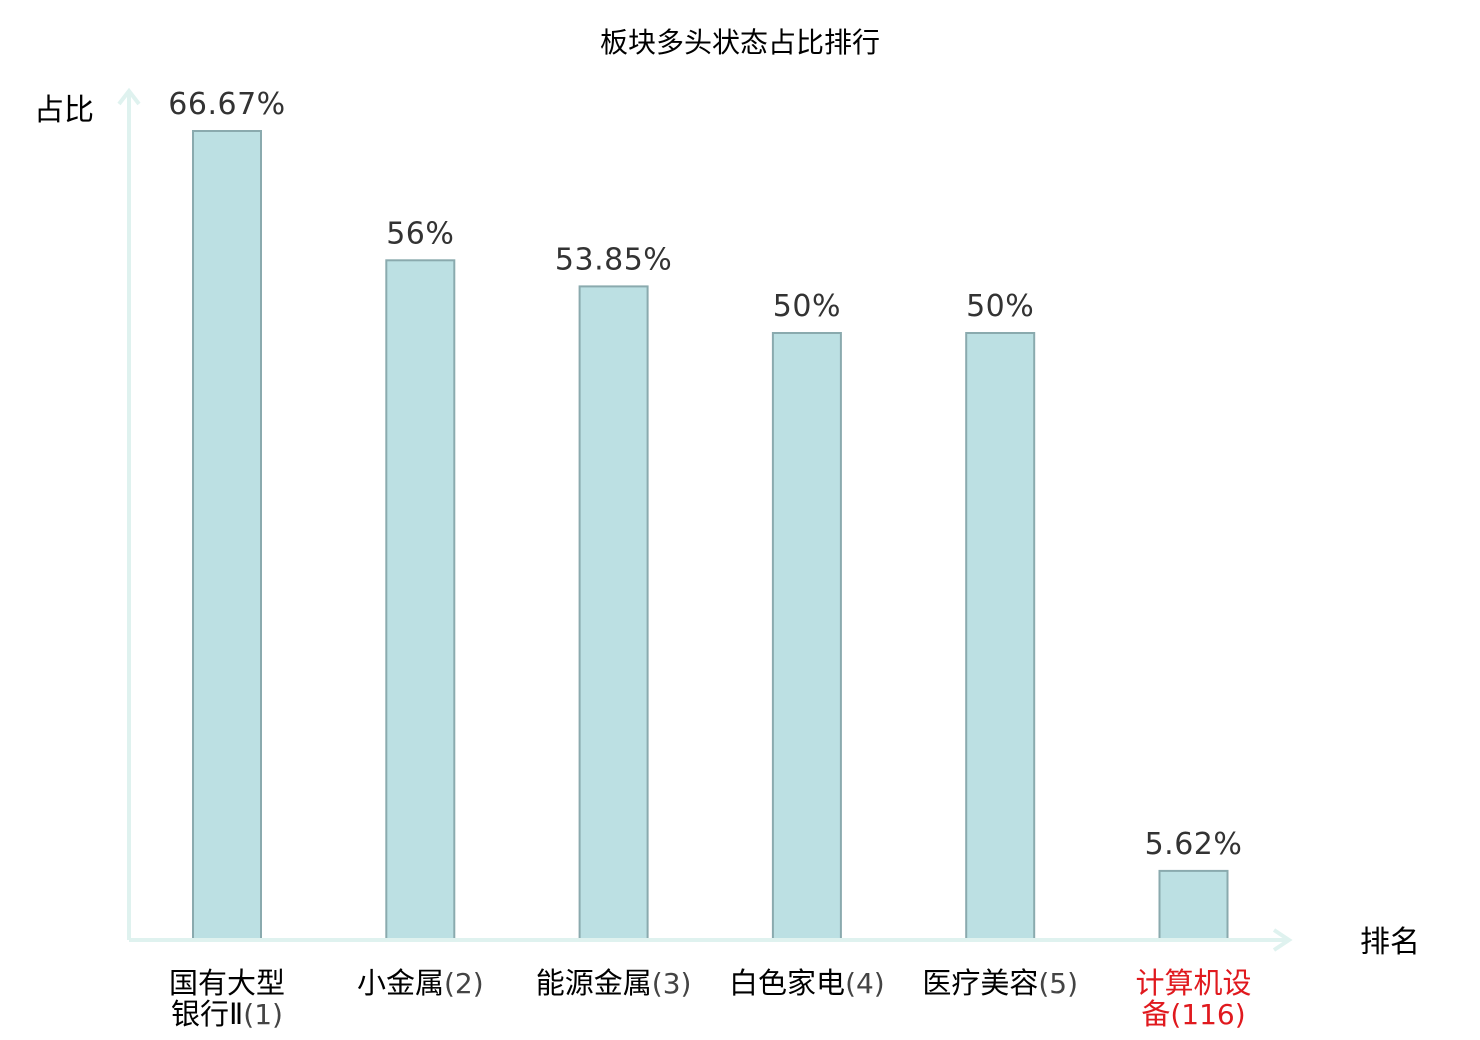 The width and height of the screenshot is (1480, 1040). Describe the element at coordinates (64, 110) in the screenshot. I see `y-axis-label: 占比` at that location.